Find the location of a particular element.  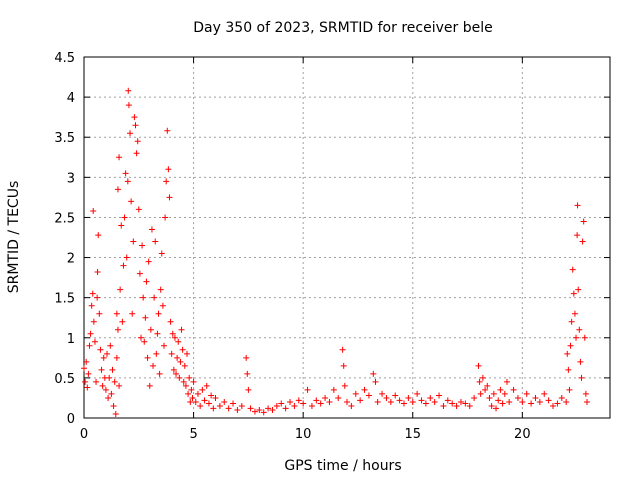

y-tick-label: 1 is located at coordinates (71, 339).